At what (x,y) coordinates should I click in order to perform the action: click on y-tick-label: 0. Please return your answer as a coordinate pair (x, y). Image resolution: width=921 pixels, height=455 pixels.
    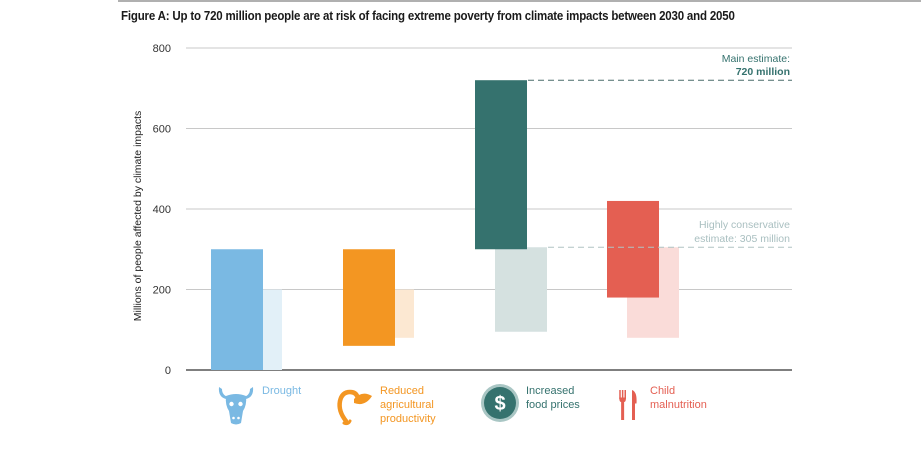
    Looking at the image, I should click on (168, 371).